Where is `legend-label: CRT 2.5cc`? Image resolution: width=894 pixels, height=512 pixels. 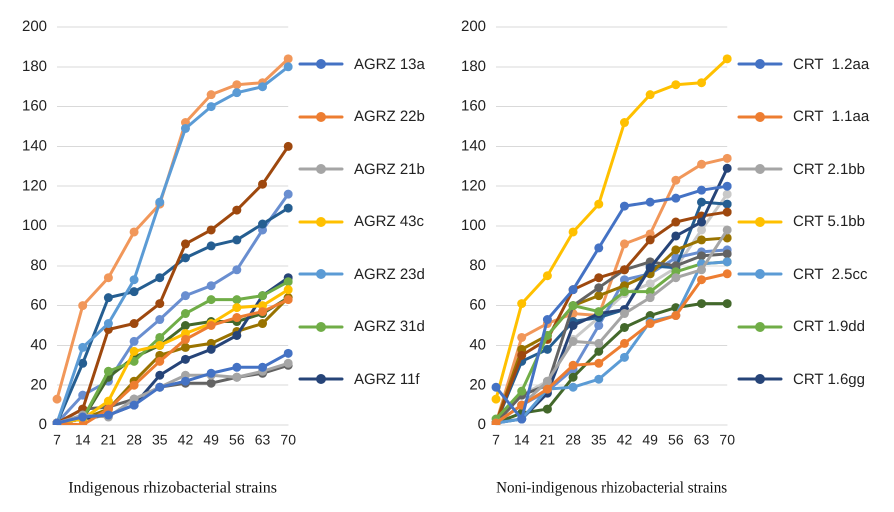 legend-label: CRT 2.5cc is located at coordinates (830, 274).